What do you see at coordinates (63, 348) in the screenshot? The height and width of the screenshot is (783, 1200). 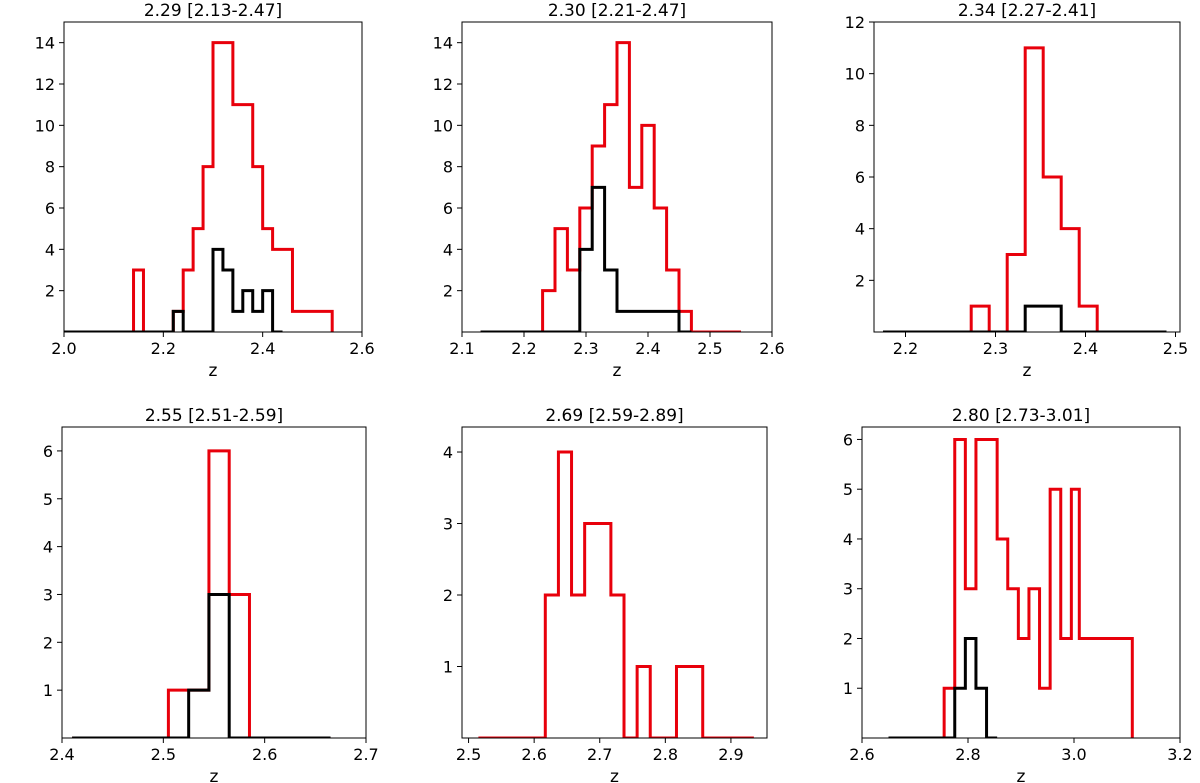 I see `x-tick-label: 2.0` at bounding box center [63, 348].